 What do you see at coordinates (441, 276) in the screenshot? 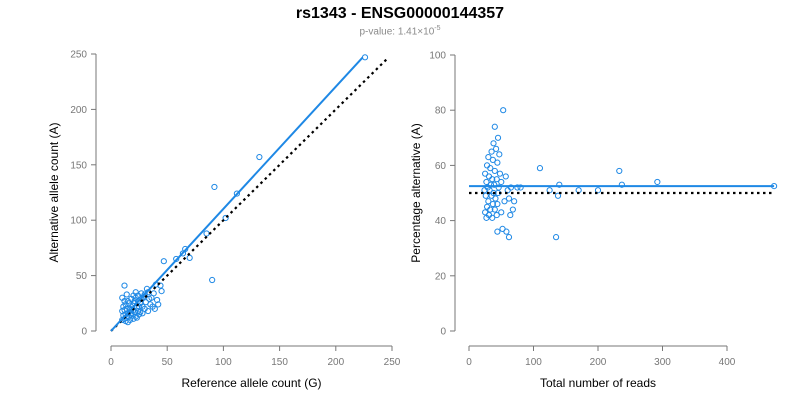
I see `y-tick-label: 20` at bounding box center [441, 276].